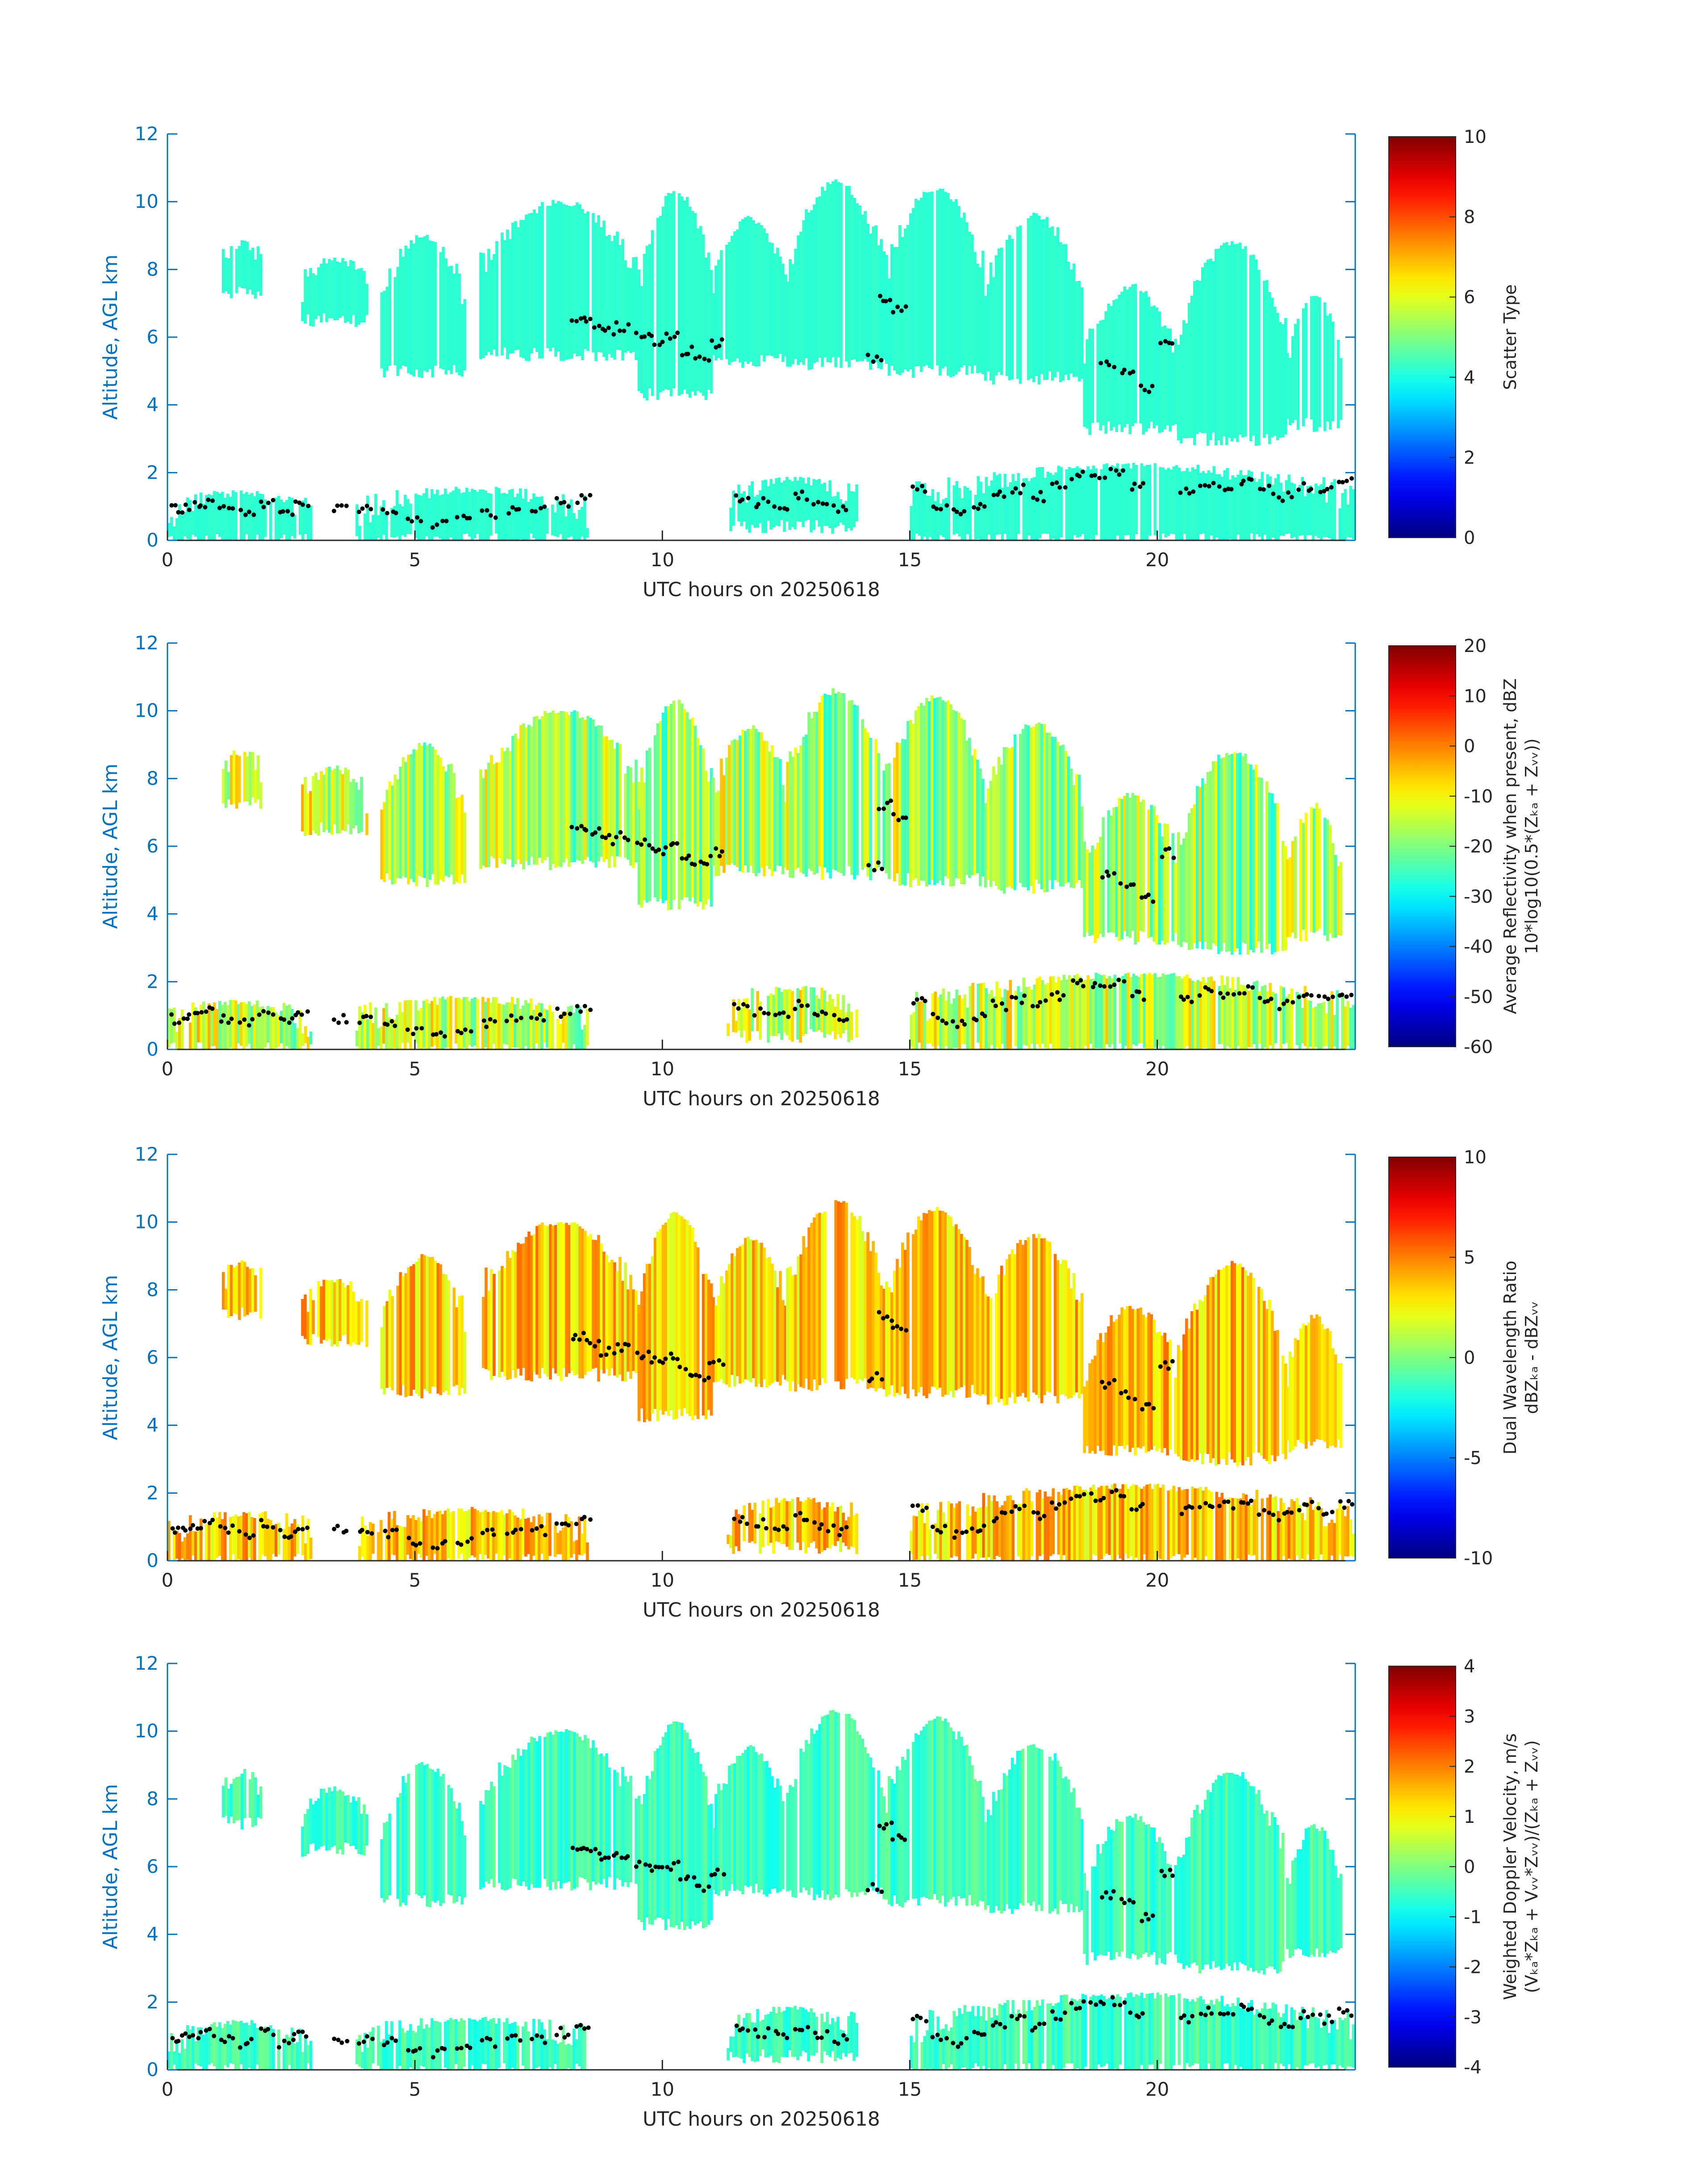 This screenshot has width=1708, height=2177. Describe the element at coordinates (415, 560) in the screenshot. I see `x-tick-label: 5` at that location.